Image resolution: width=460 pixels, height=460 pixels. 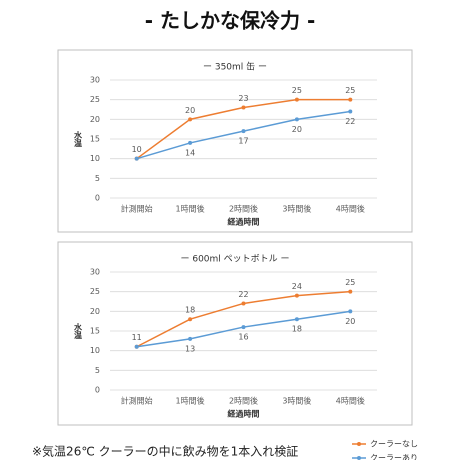 What do you see at coordinates (234, 259) in the screenshot?
I see `chart-title: ー 600ml ペットボトル ー` at bounding box center [234, 259].